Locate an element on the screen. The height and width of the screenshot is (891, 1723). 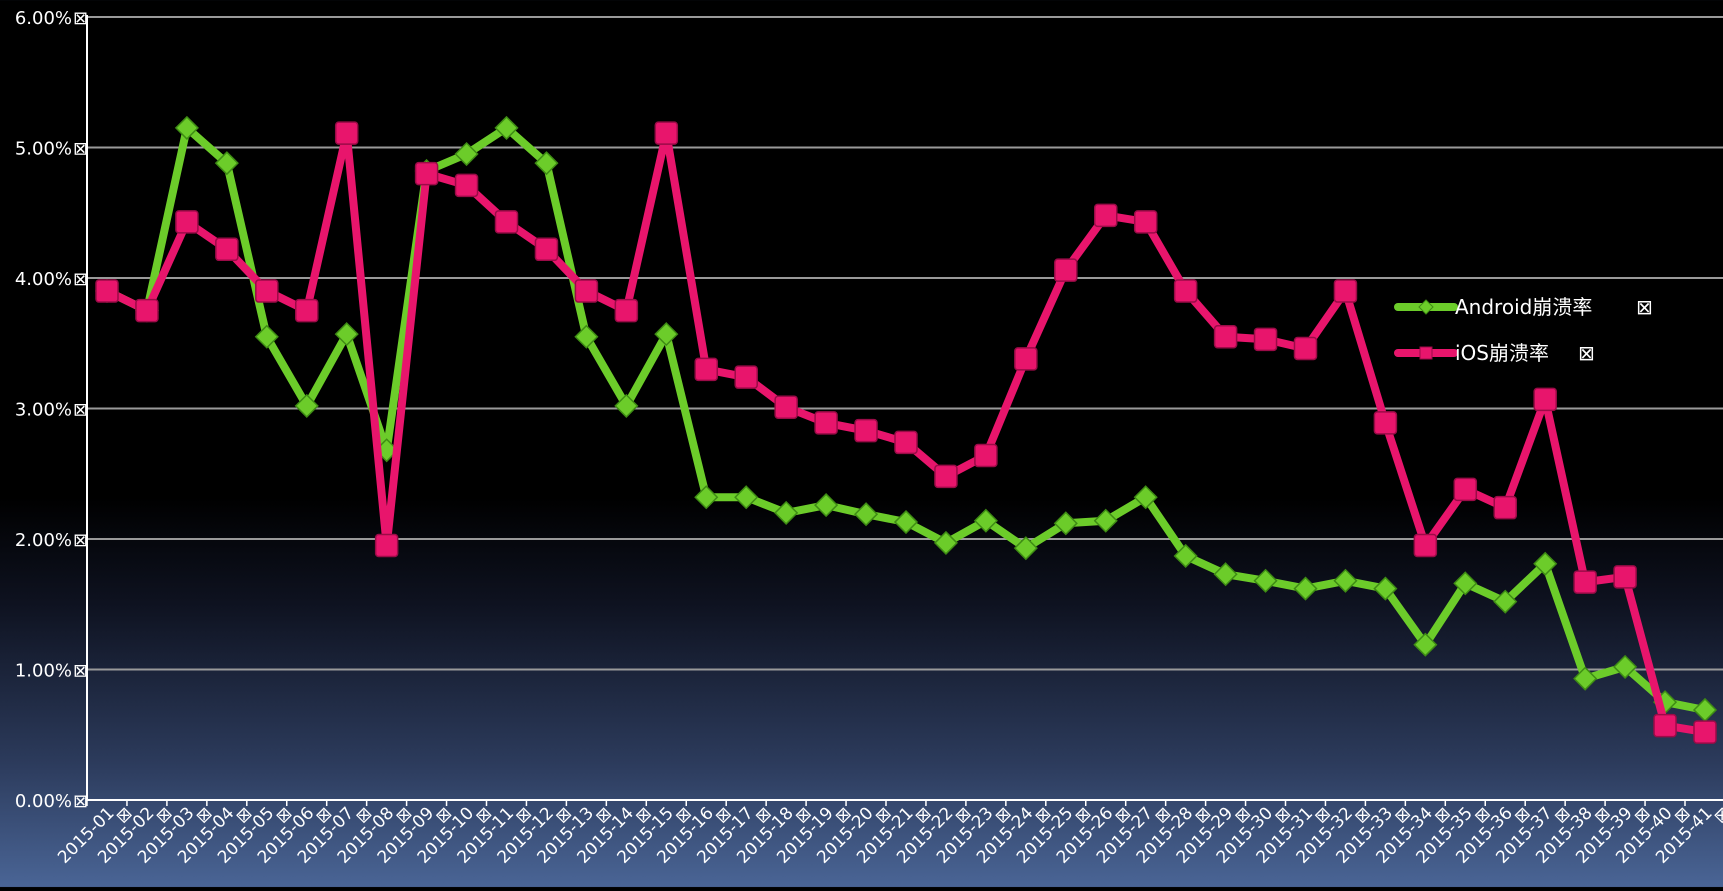
legend-label: Android崩溃率 is located at coordinates (1523, 307).